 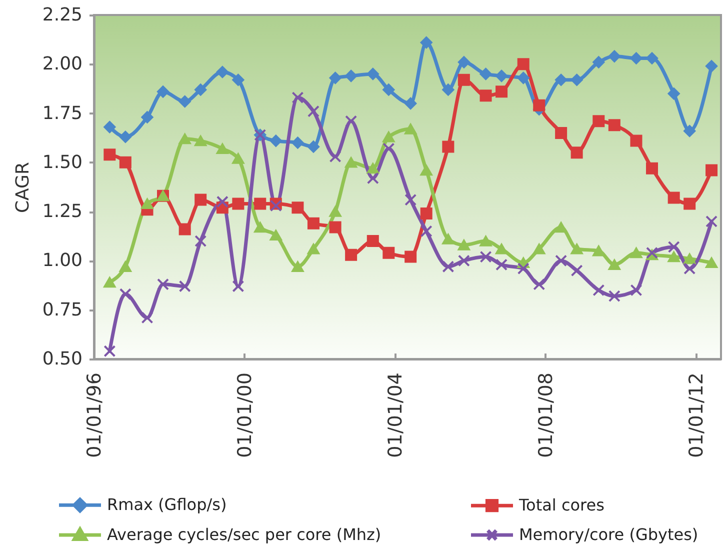 I want to click on y-tick-label: 1.25, so click(x=62, y=211).